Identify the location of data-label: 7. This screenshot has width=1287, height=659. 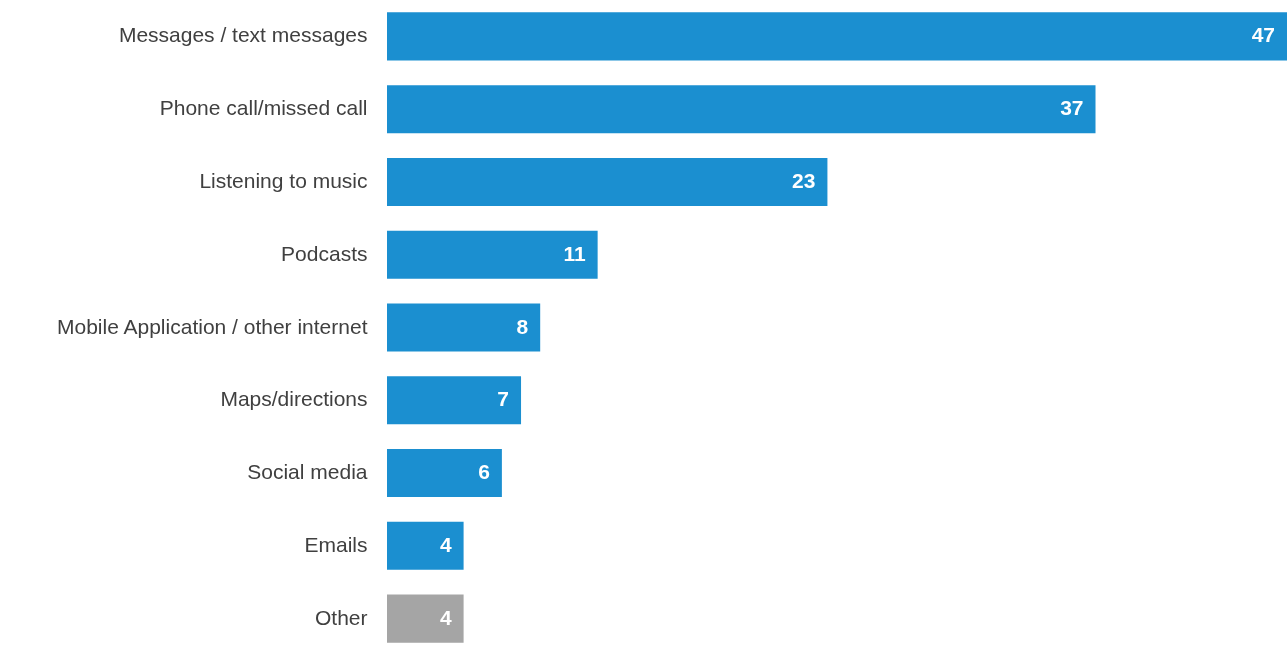
(503, 399).